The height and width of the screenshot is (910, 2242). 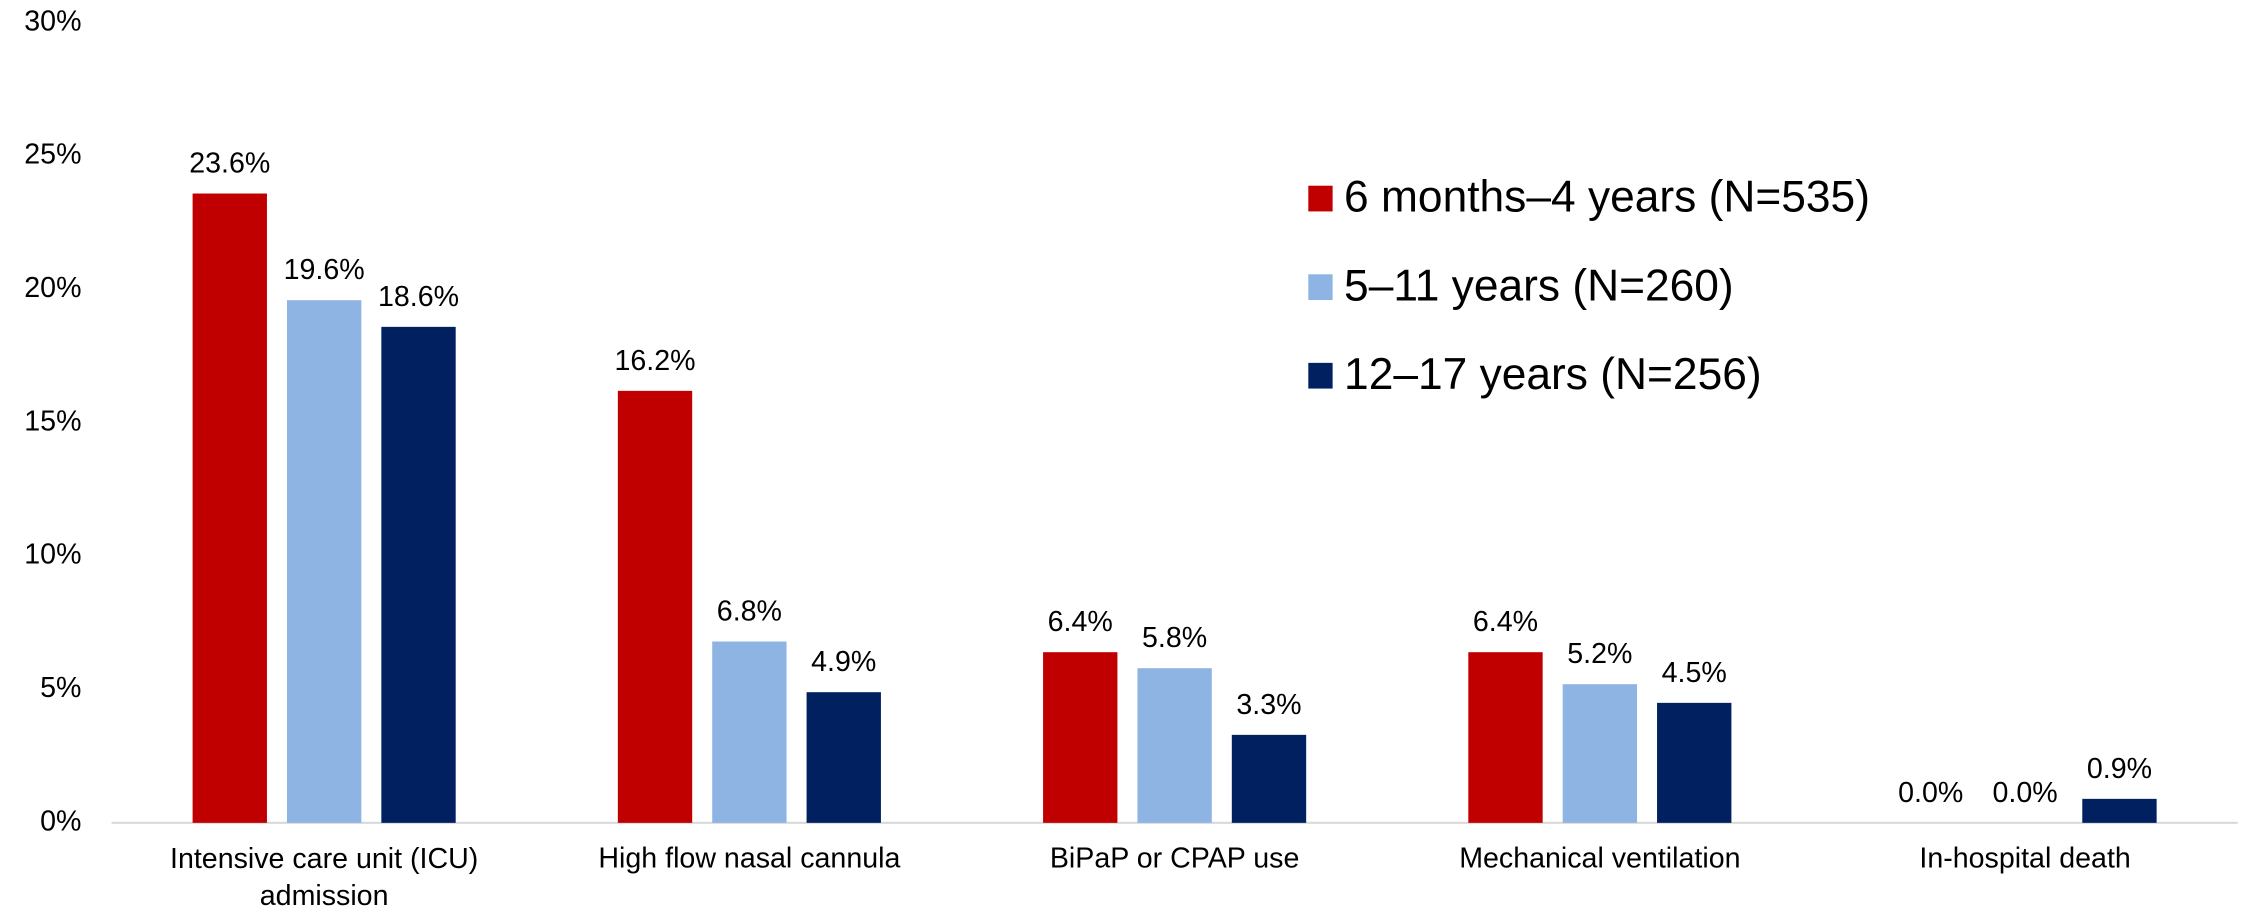 I want to click on x-tick-label: BiPaP or CPAP use, so click(x=1175, y=859).